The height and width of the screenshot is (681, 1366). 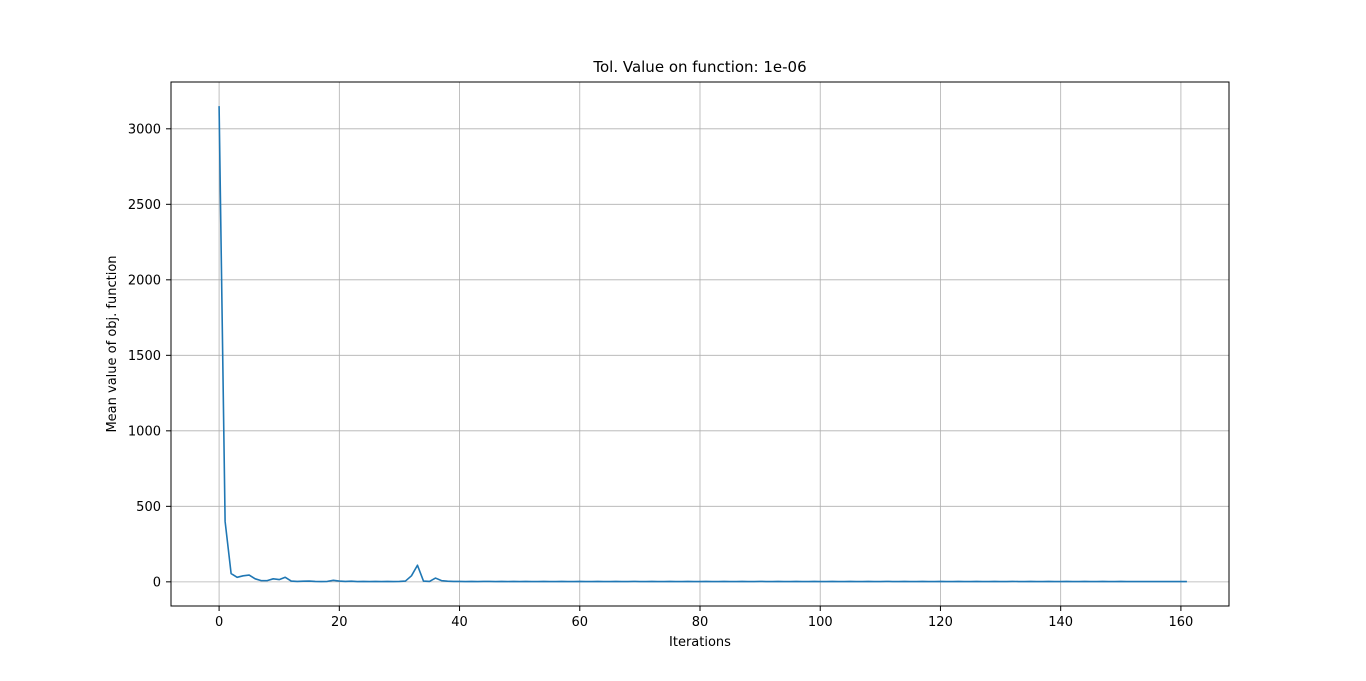 What do you see at coordinates (219, 622) in the screenshot?
I see `x-tick-label: 0` at bounding box center [219, 622].